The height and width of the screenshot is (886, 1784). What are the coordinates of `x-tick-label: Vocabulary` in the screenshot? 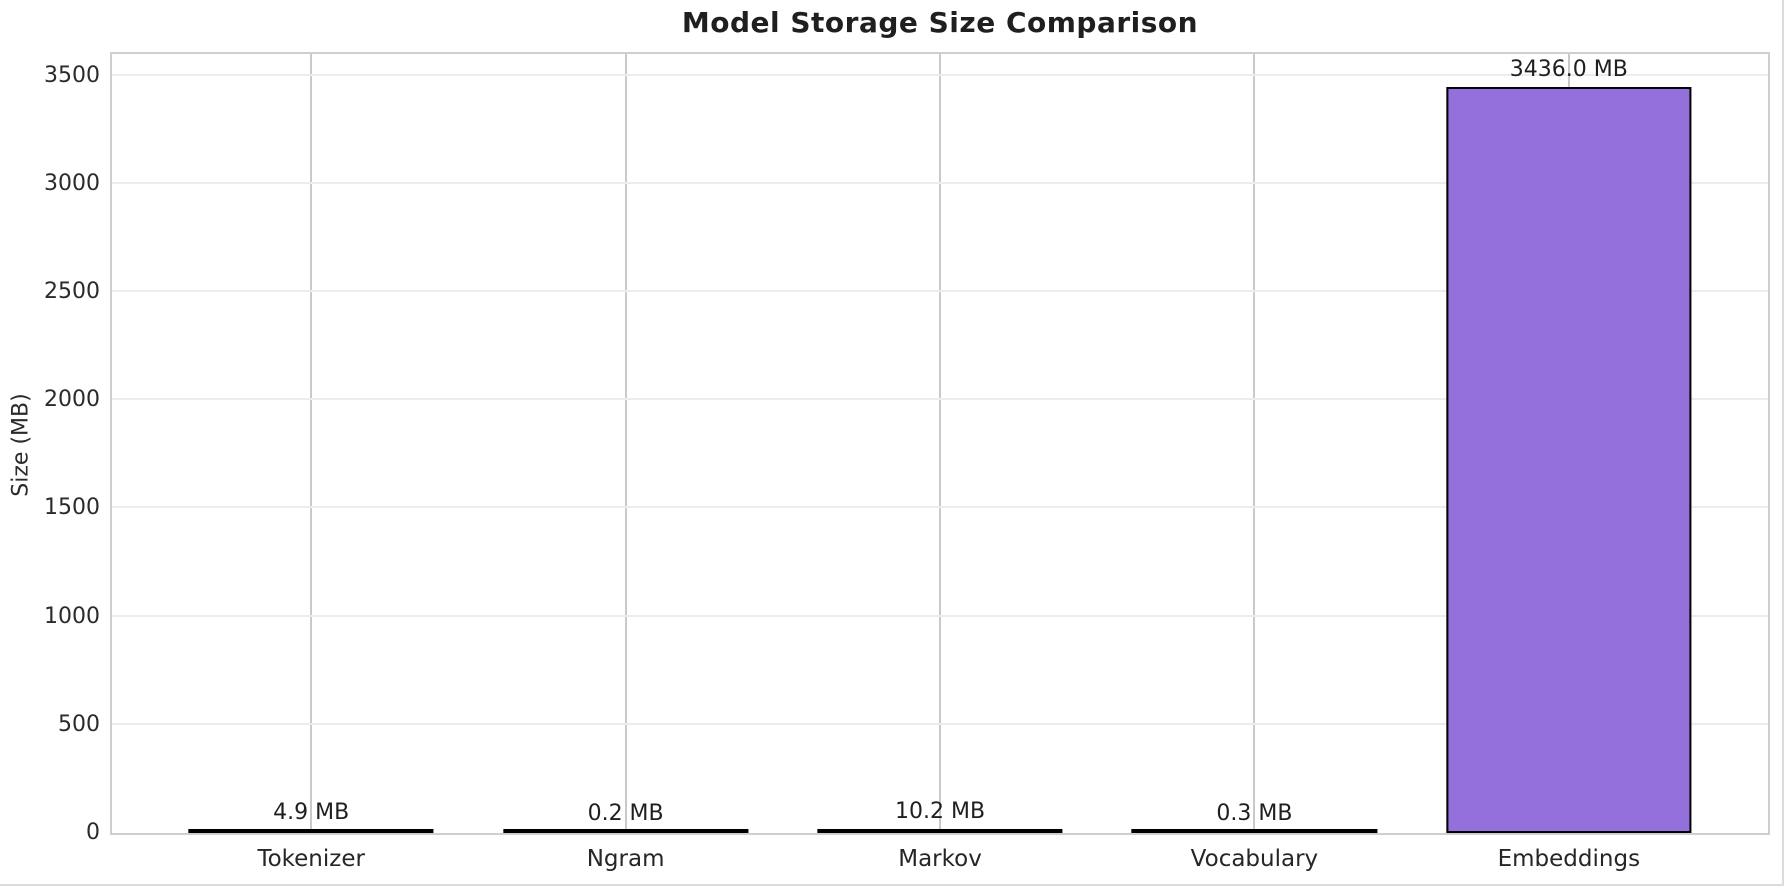 It's located at (1254, 859).